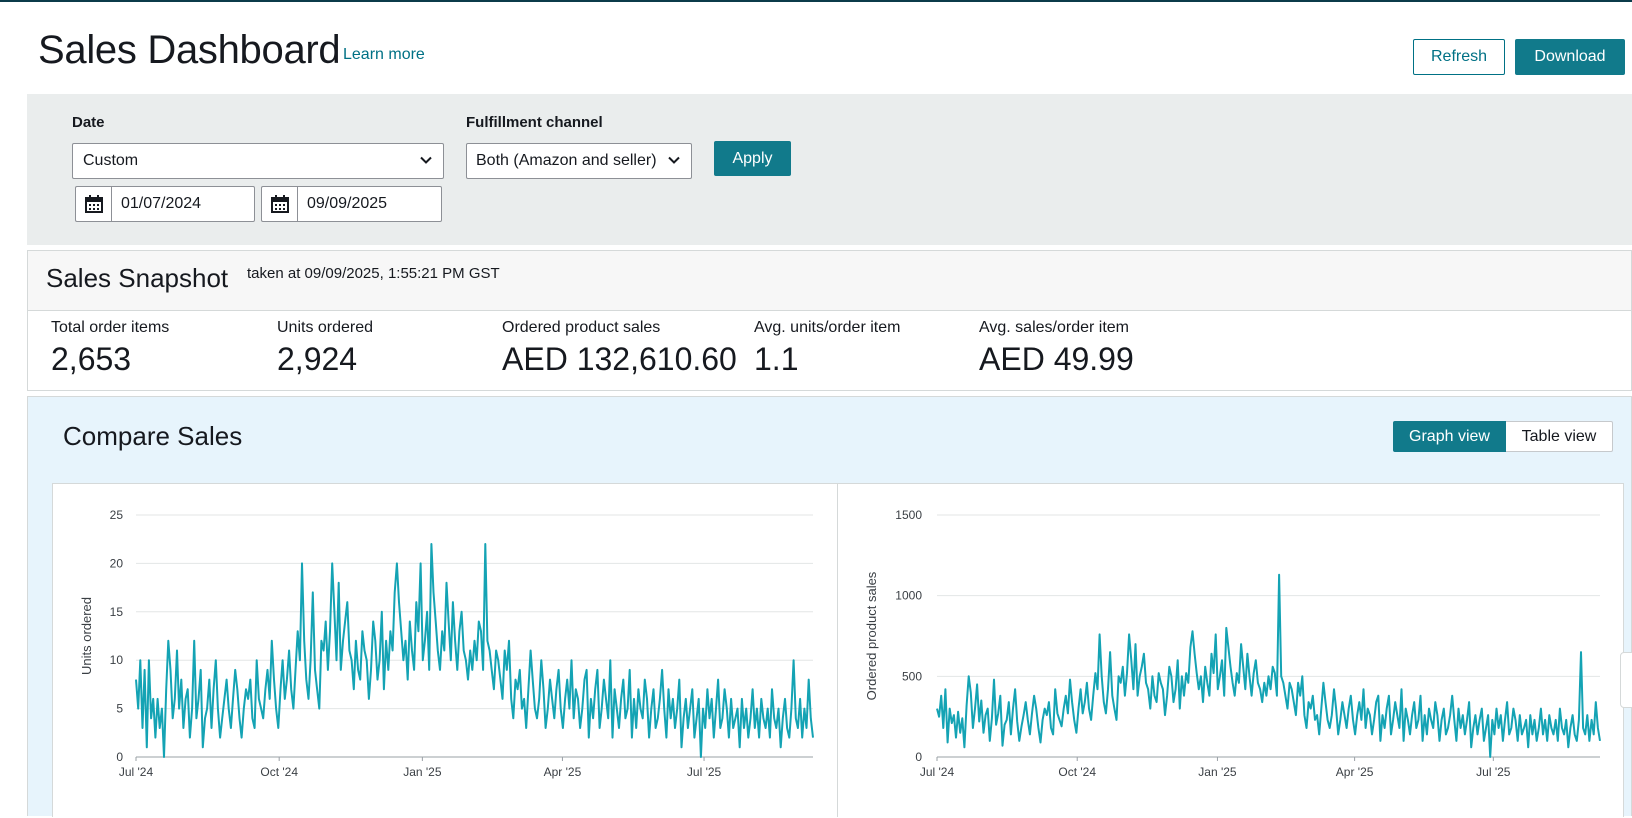  Describe the element at coordinates (117, 660) in the screenshot. I see `y-tick-label: 10` at that location.